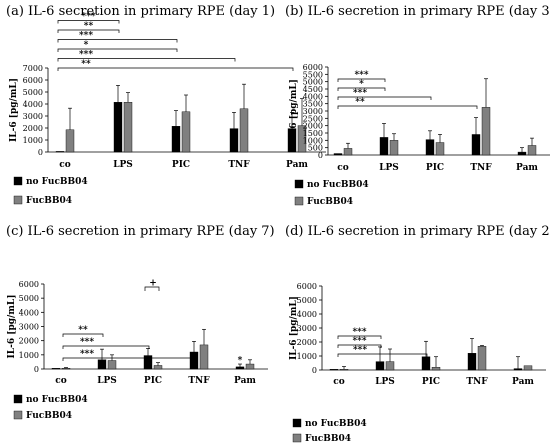 The width and height of the screenshot is (550, 448). Describe the element at coordinates (315, 148) in the screenshot. I see `y-tick-label: 500` at that location.